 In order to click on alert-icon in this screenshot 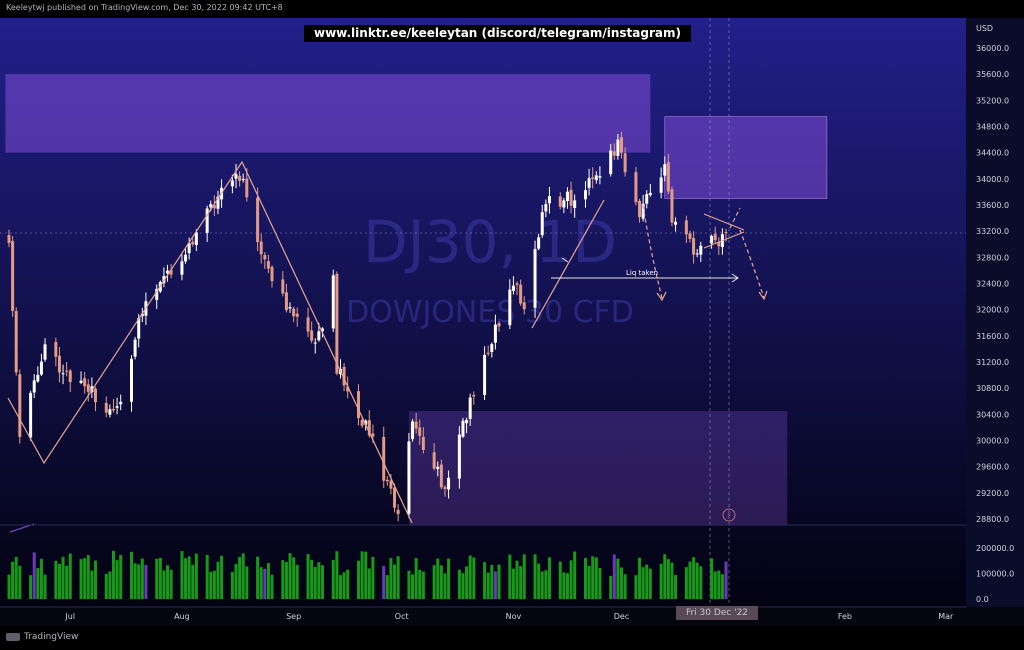, I will do `click(729, 515)`.